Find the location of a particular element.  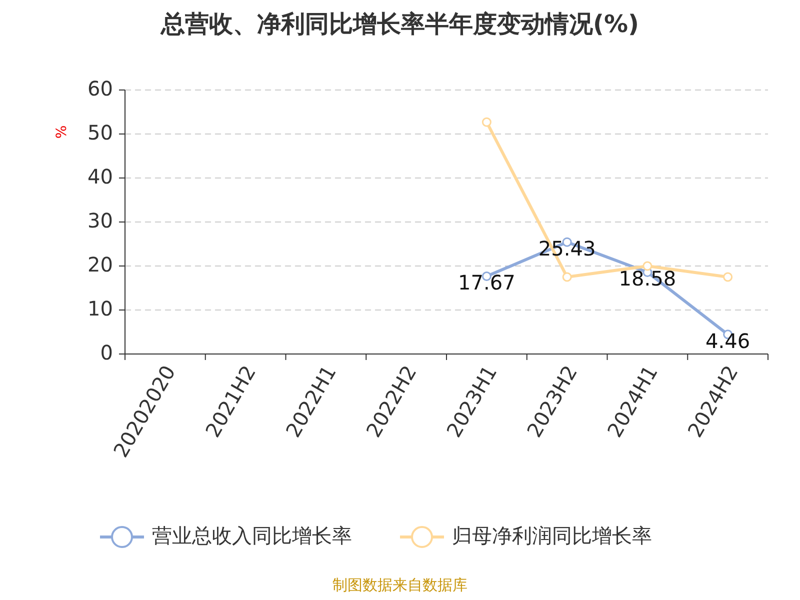

y-tick-label: 40 is located at coordinates (100, 176).